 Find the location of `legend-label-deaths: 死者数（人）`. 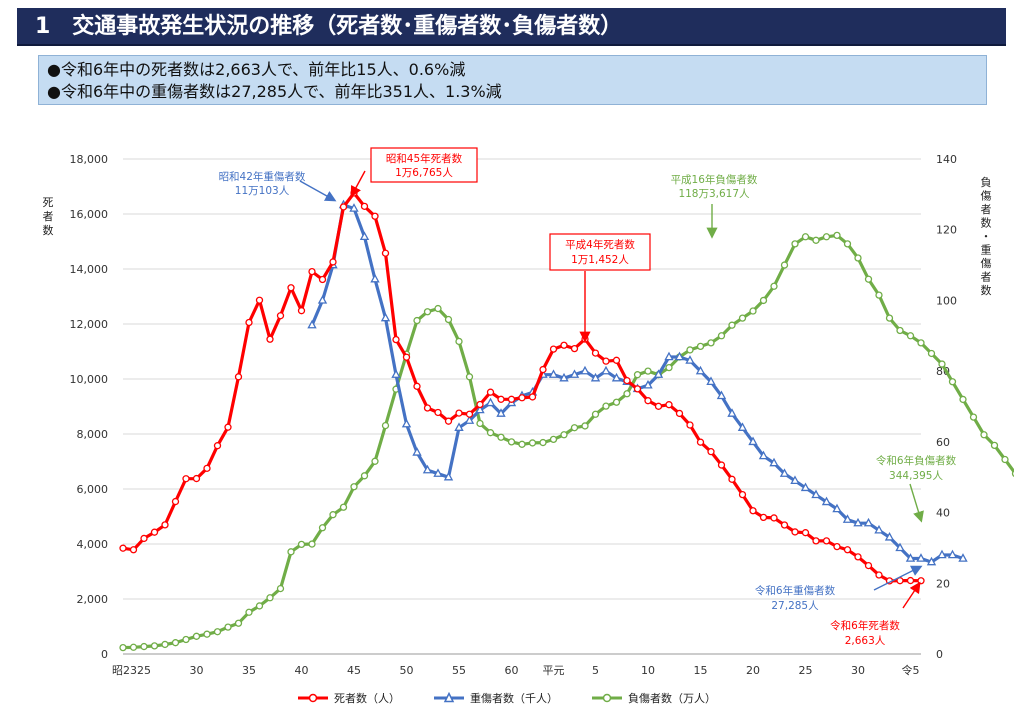

legend-label-deaths: 死者数（人） is located at coordinates (367, 698).